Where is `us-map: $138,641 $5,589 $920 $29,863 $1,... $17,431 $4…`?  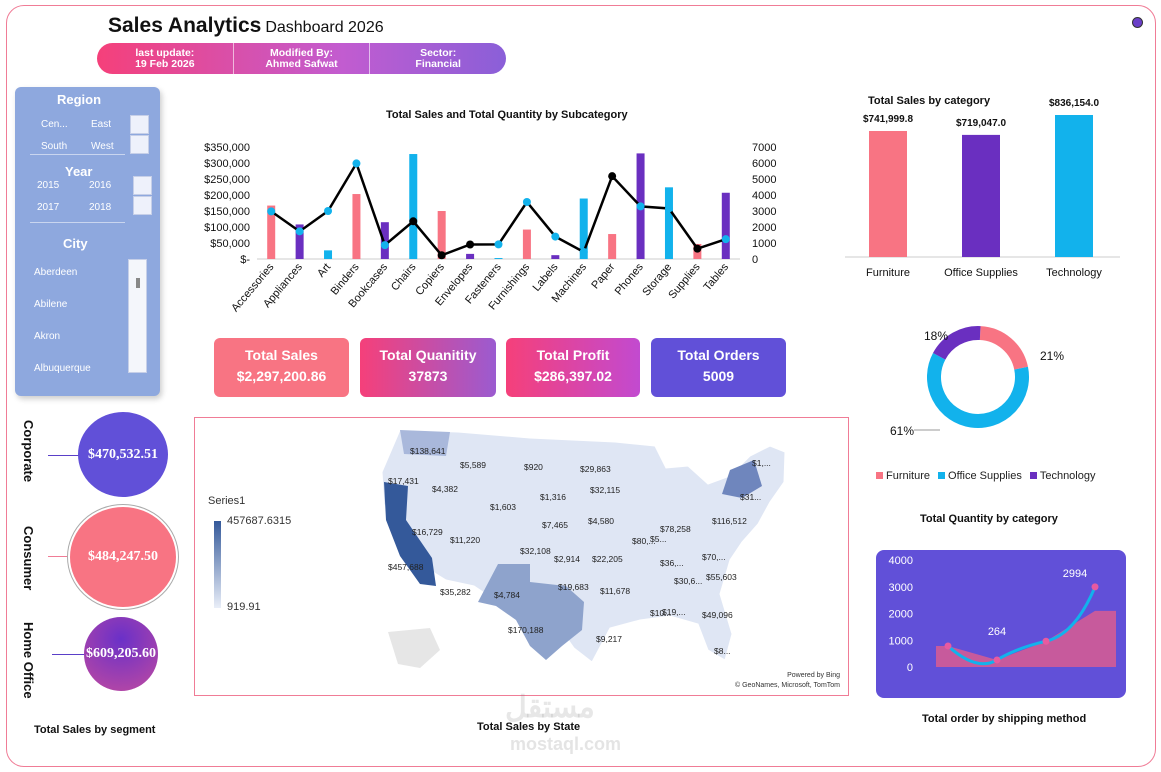 us-map: $138,641 $5,589 $920 $29,863 $1,... $17,431 $4… is located at coordinates (585, 555).